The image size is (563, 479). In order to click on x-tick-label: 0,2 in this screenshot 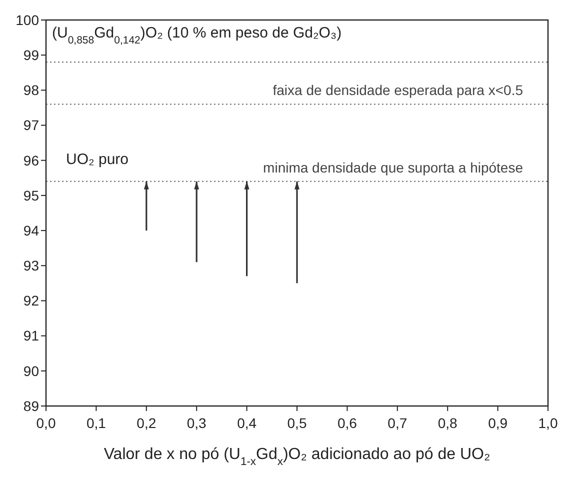, I will do `click(146, 423)`.